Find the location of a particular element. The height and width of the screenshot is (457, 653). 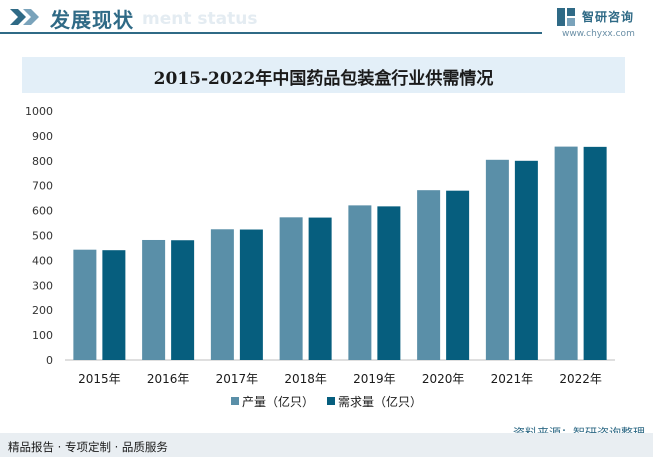

x-tick-label: 2021年 is located at coordinates (512, 379).